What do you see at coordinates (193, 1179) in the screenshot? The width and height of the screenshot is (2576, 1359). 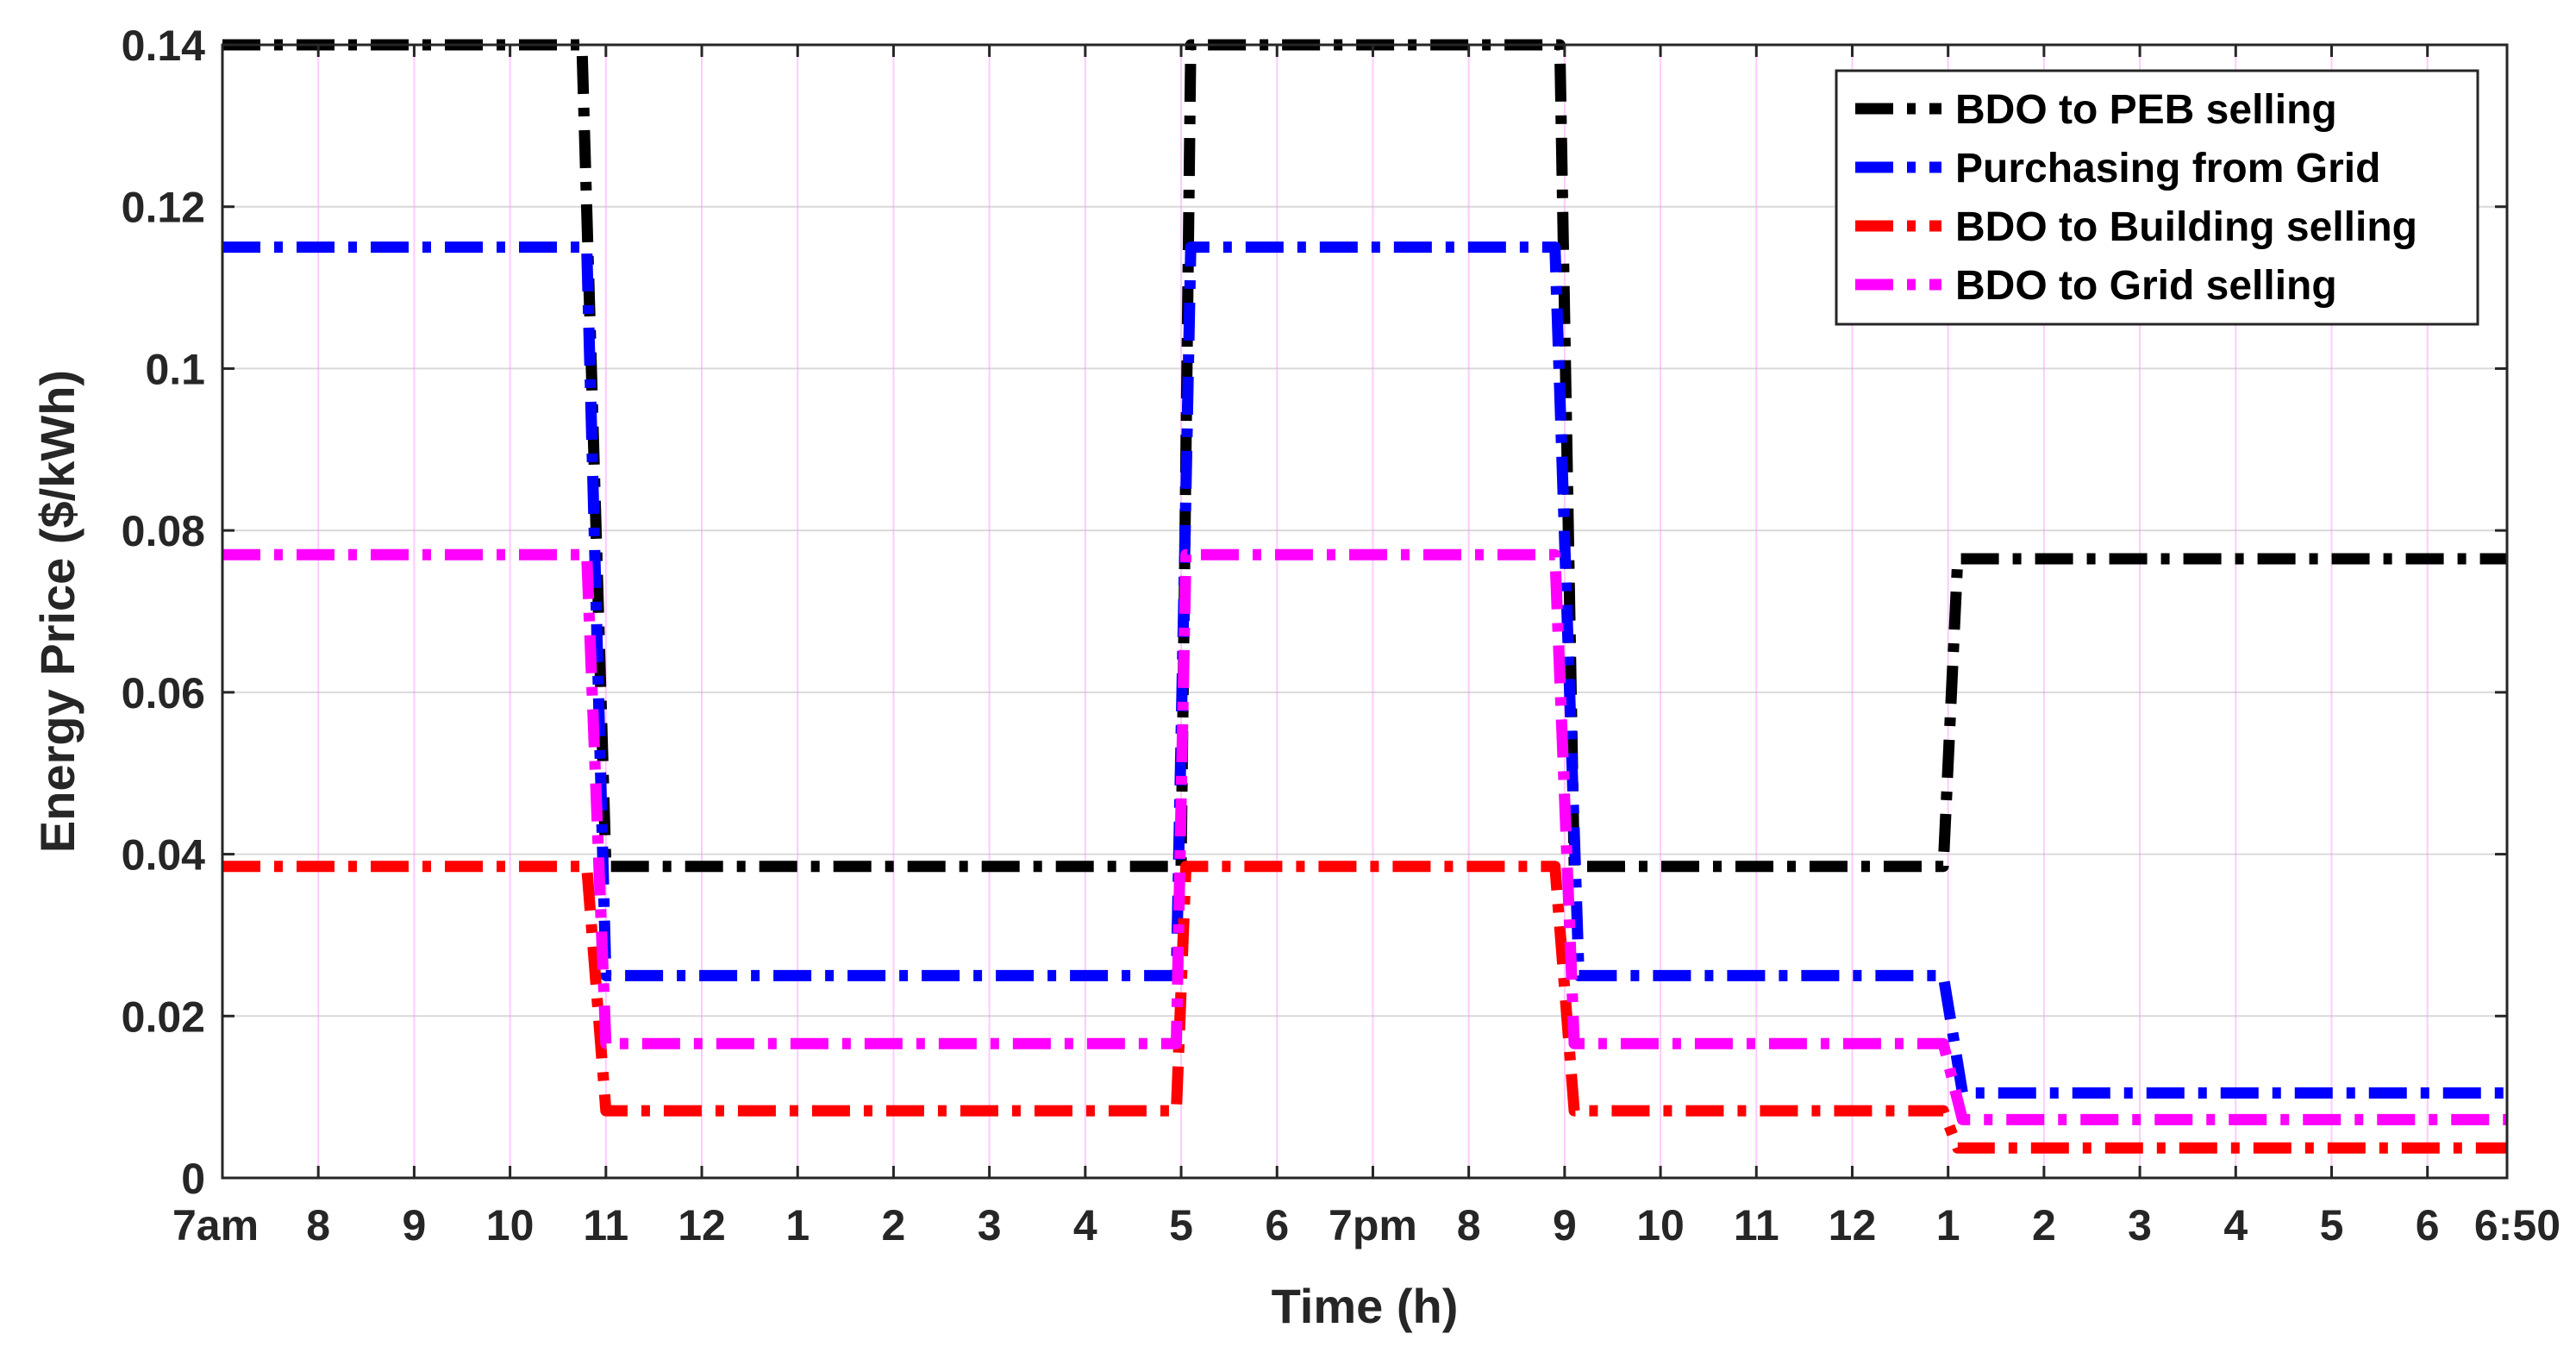 I see `y-tick-label: 0` at bounding box center [193, 1179].